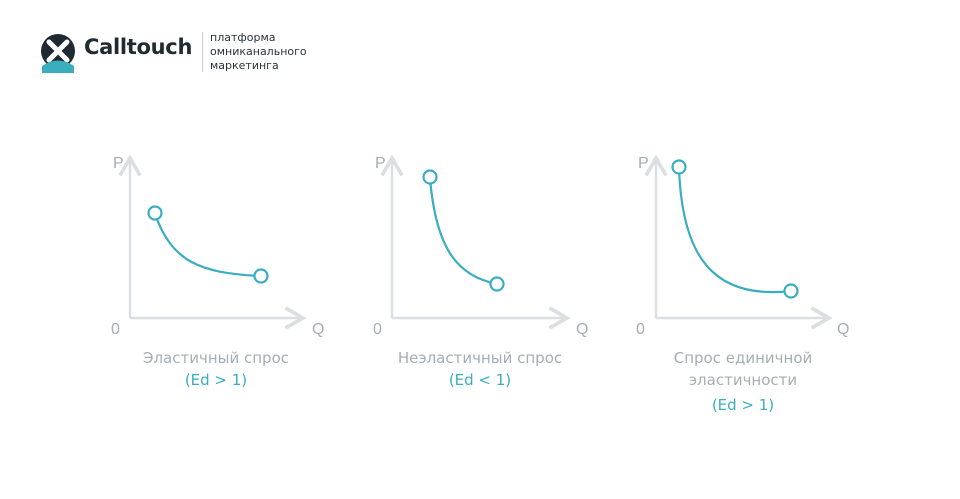 The image size is (960, 499). What do you see at coordinates (216, 369) in the screenshot?
I see `caption-elastic: Эластичный спрос (Ed > 1)` at bounding box center [216, 369].